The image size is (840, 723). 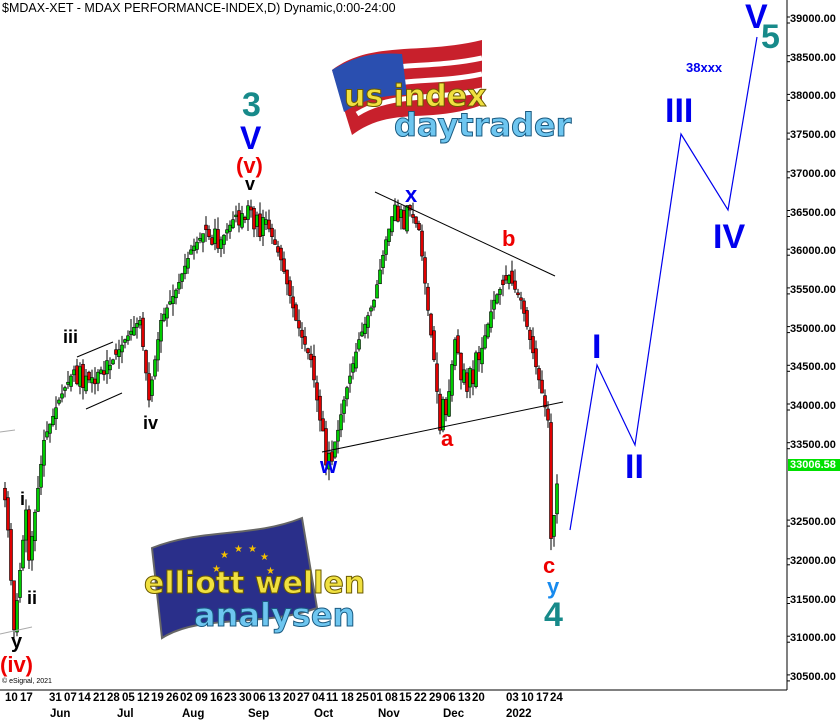 What do you see at coordinates (389, 714) in the screenshot?
I see `x-month-tick: Nov` at bounding box center [389, 714].